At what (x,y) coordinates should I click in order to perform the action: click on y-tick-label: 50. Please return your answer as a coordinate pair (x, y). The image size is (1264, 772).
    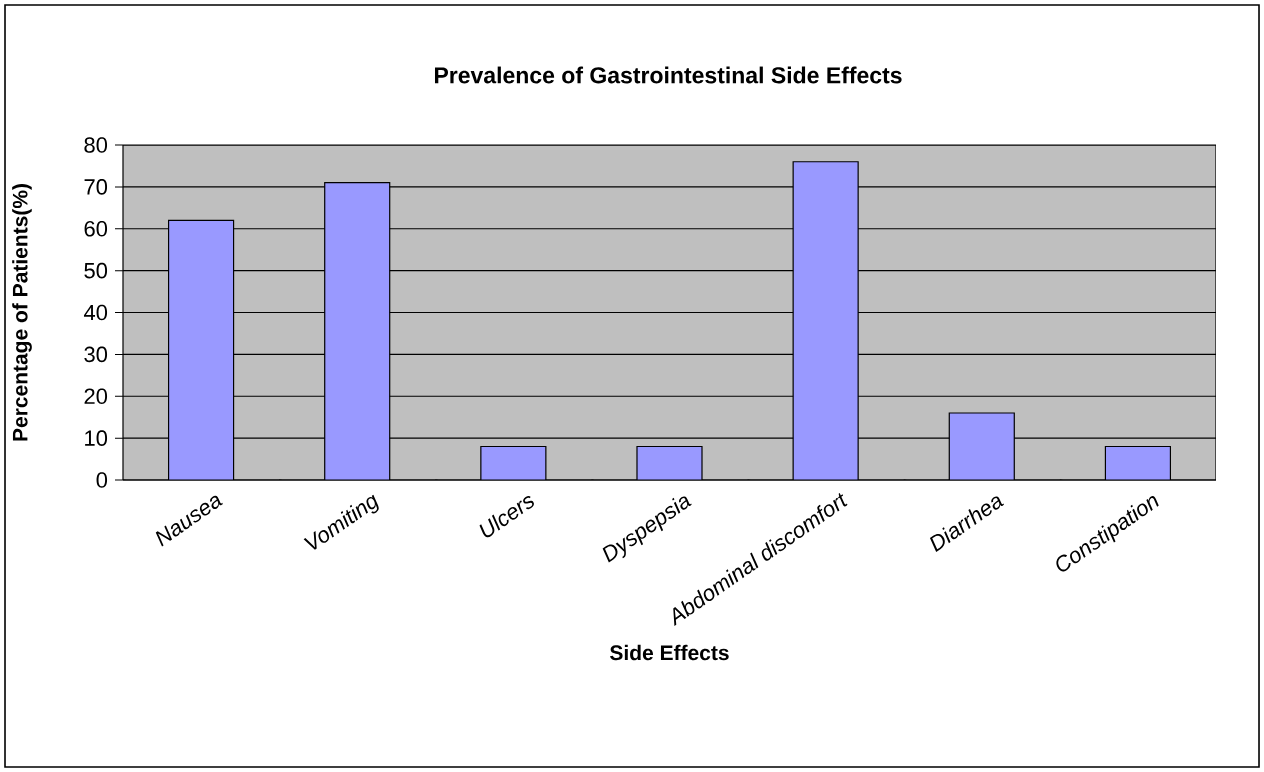
    Looking at the image, I should click on (96, 270).